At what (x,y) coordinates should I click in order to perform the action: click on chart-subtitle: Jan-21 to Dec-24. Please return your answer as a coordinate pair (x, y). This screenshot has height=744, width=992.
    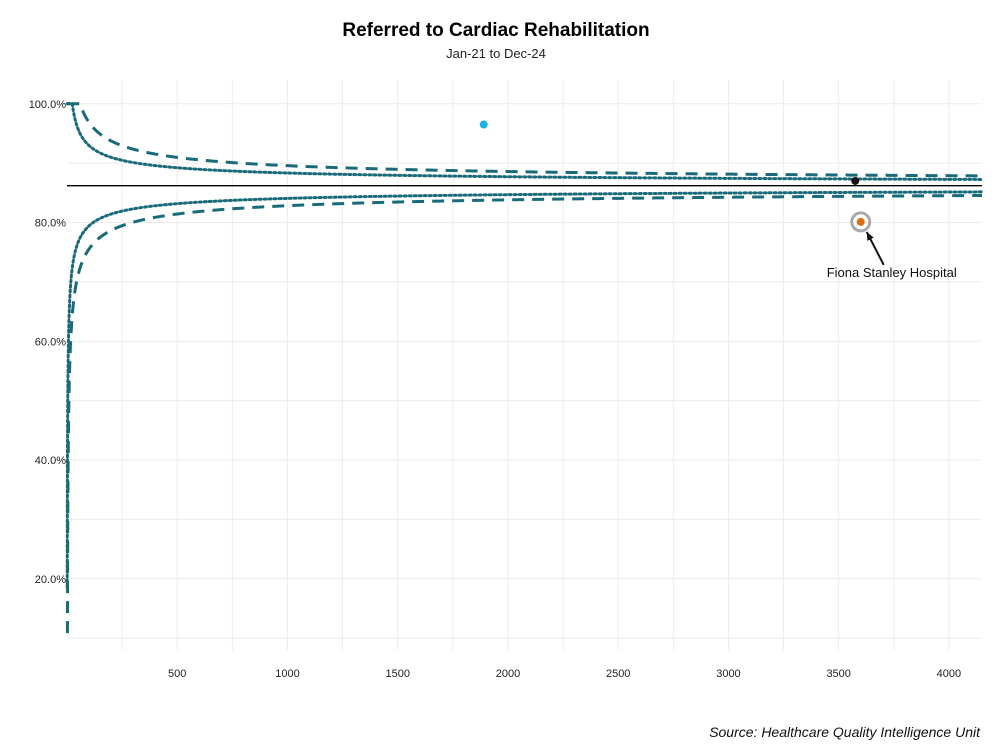
    Looking at the image, I should click on (496, 53).